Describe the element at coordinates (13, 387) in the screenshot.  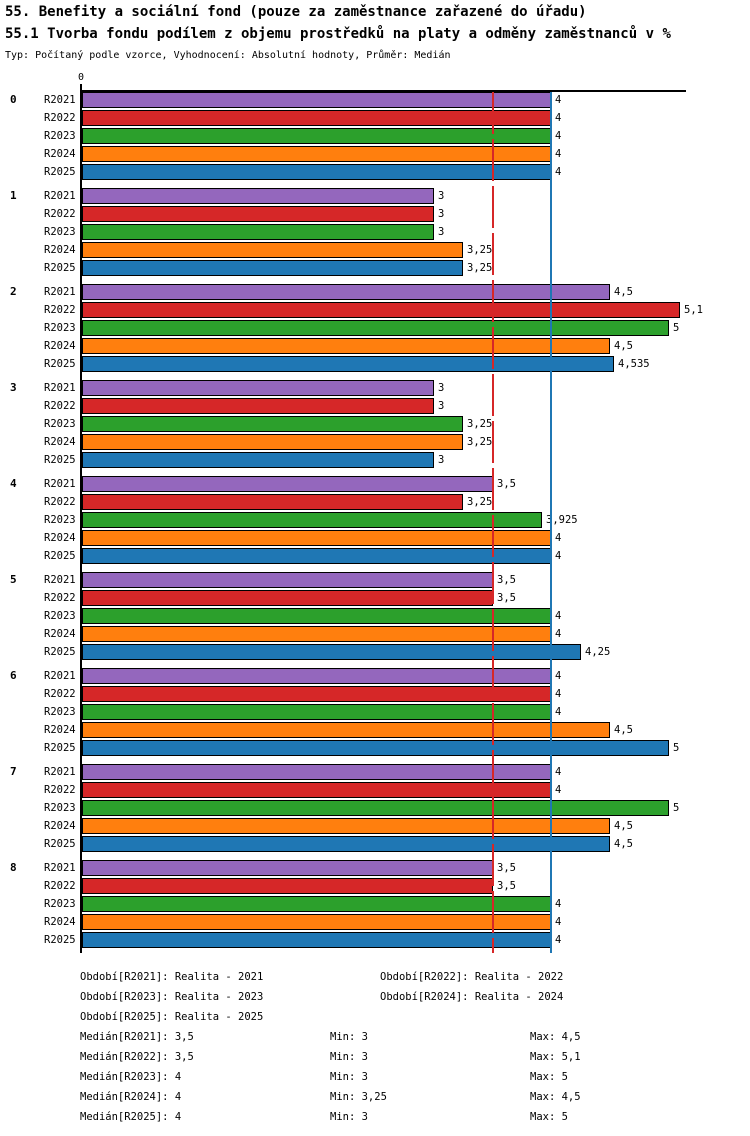
I see `group-label: 3` at that location.